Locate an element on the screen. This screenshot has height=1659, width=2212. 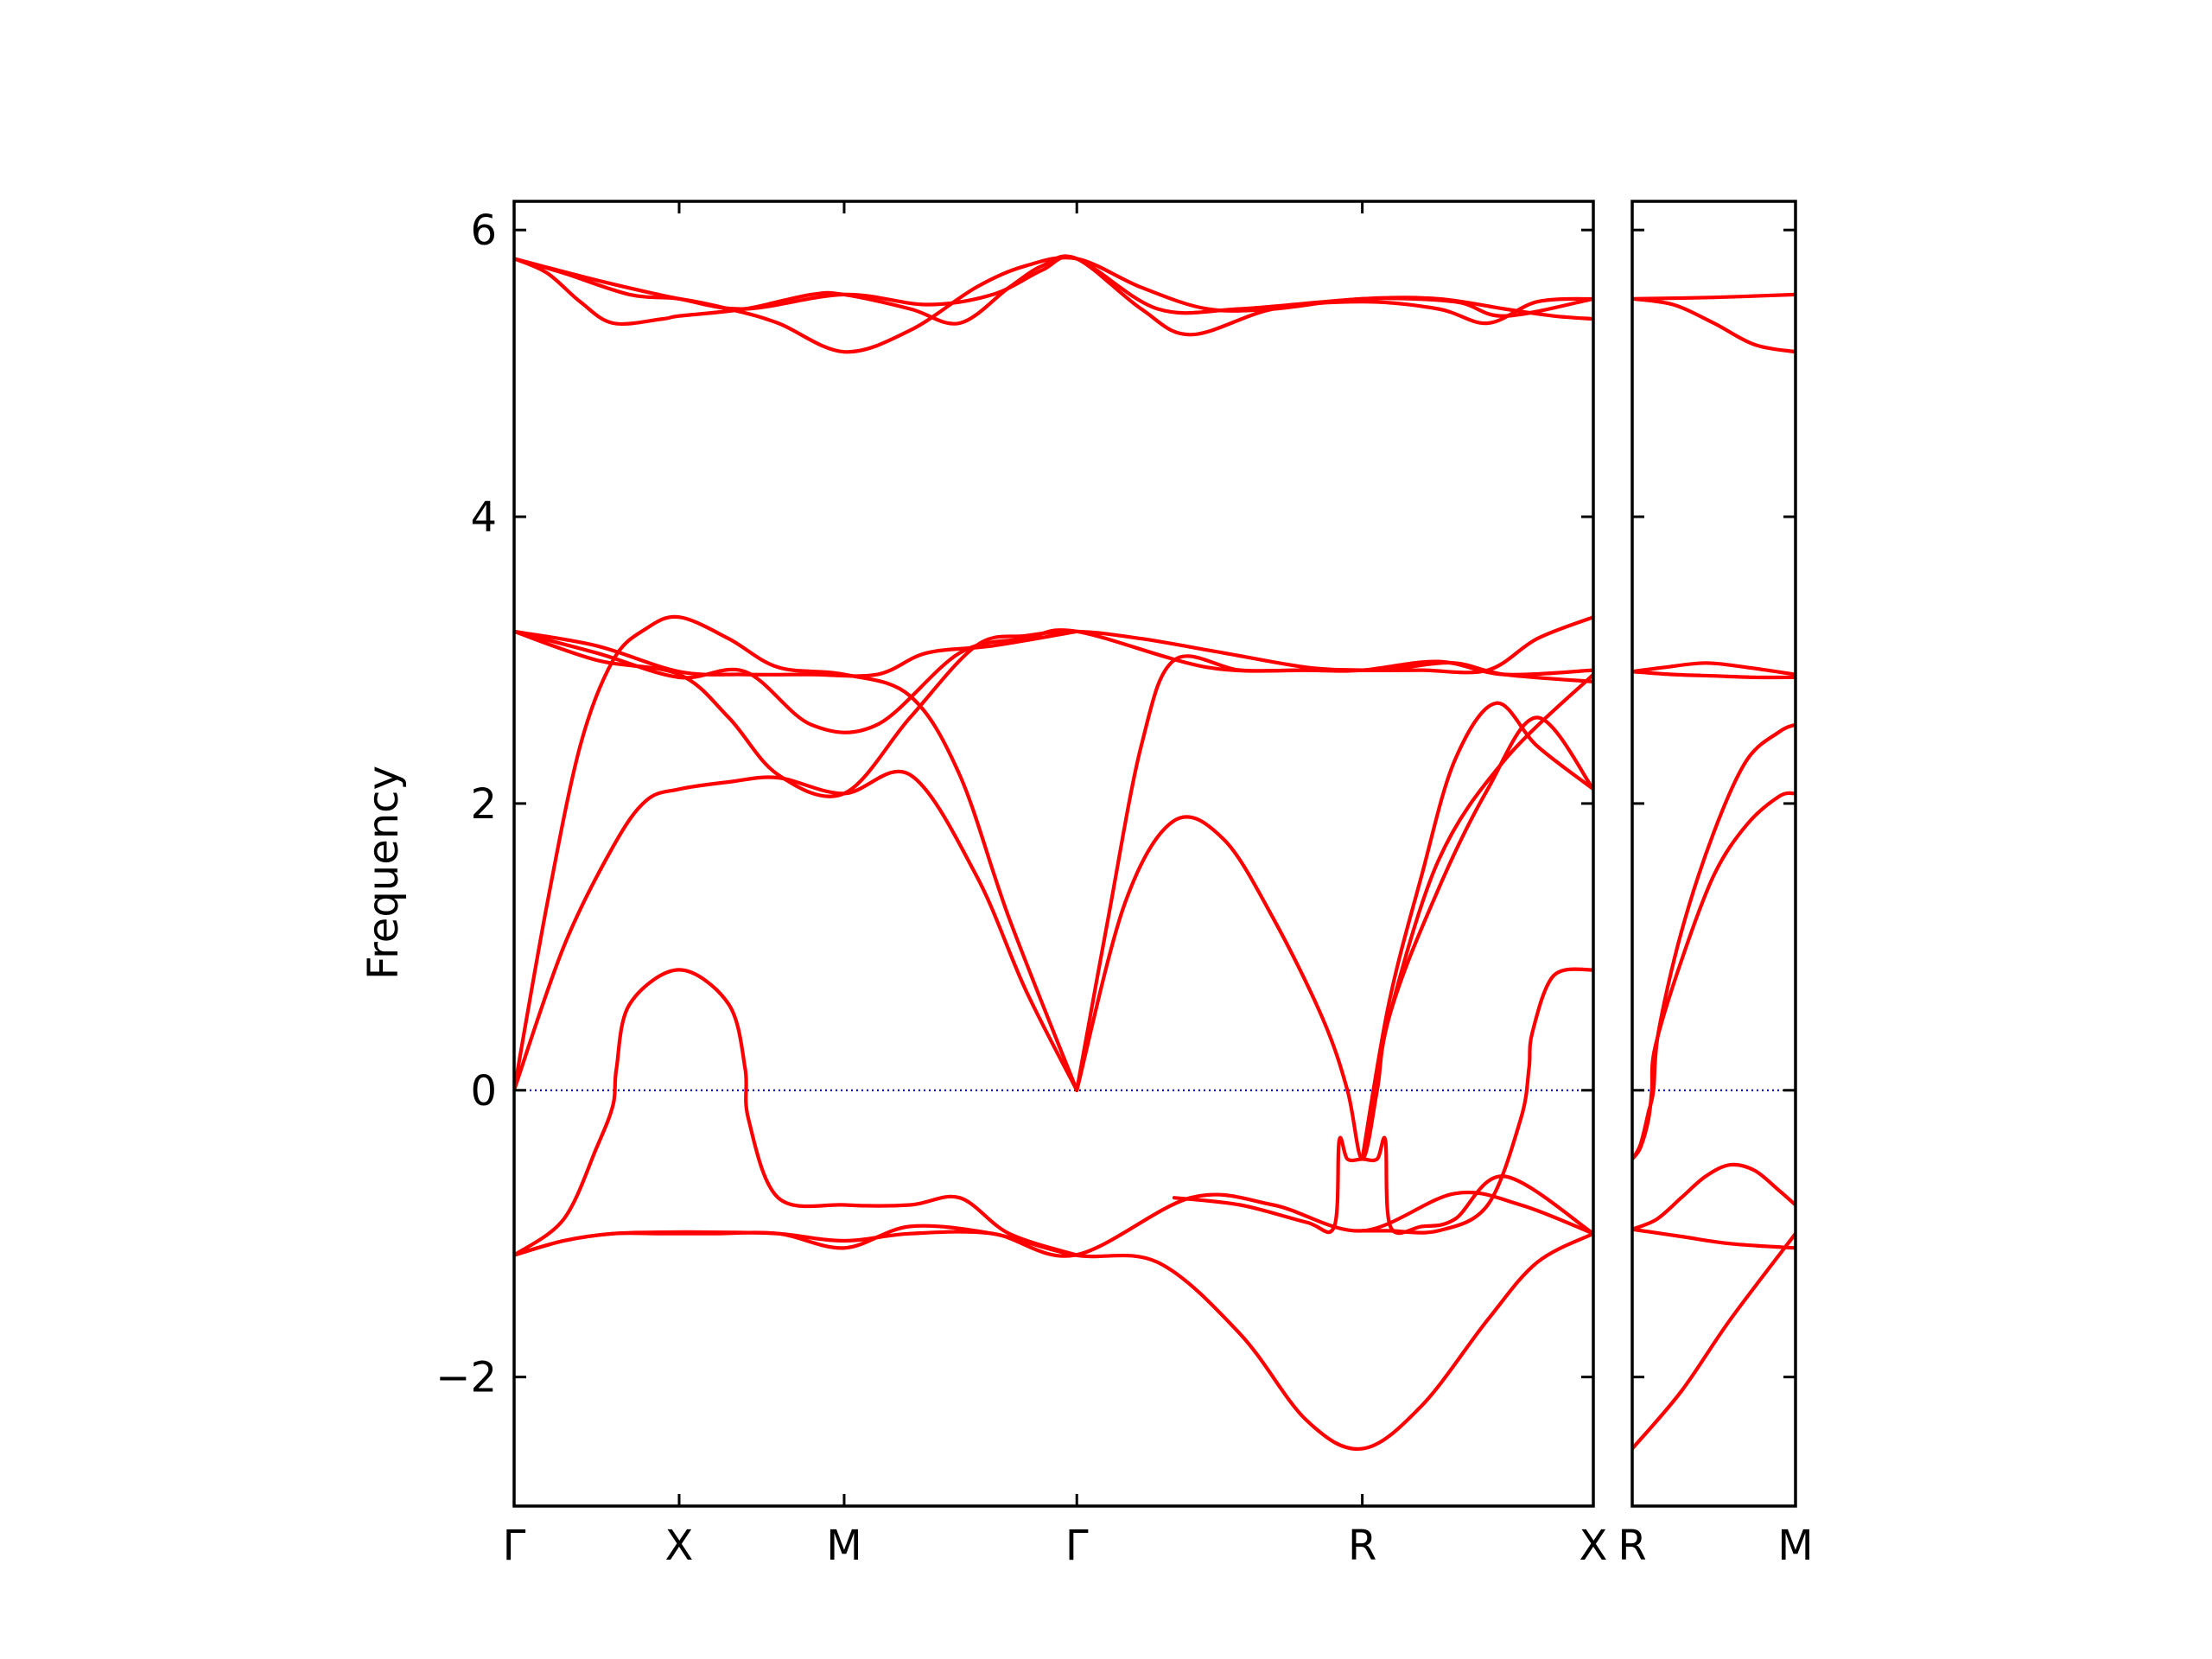
band-group is located at coordinates (1714, 871).